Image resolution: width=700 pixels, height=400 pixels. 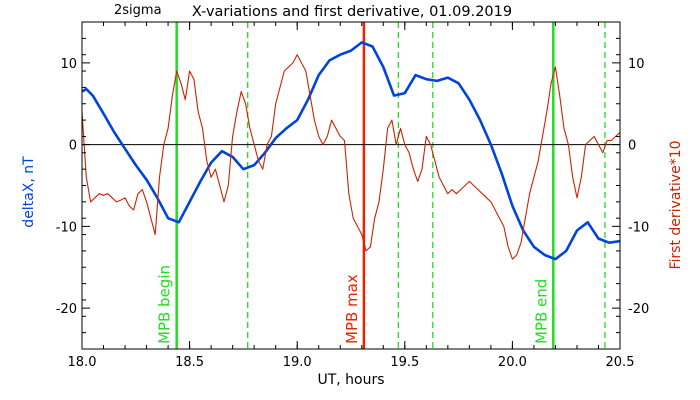 What do you see at coordinates (512, 362) in the screenshot?
I see `x-tick-label: 20.0` at bounding box center [512, 362].